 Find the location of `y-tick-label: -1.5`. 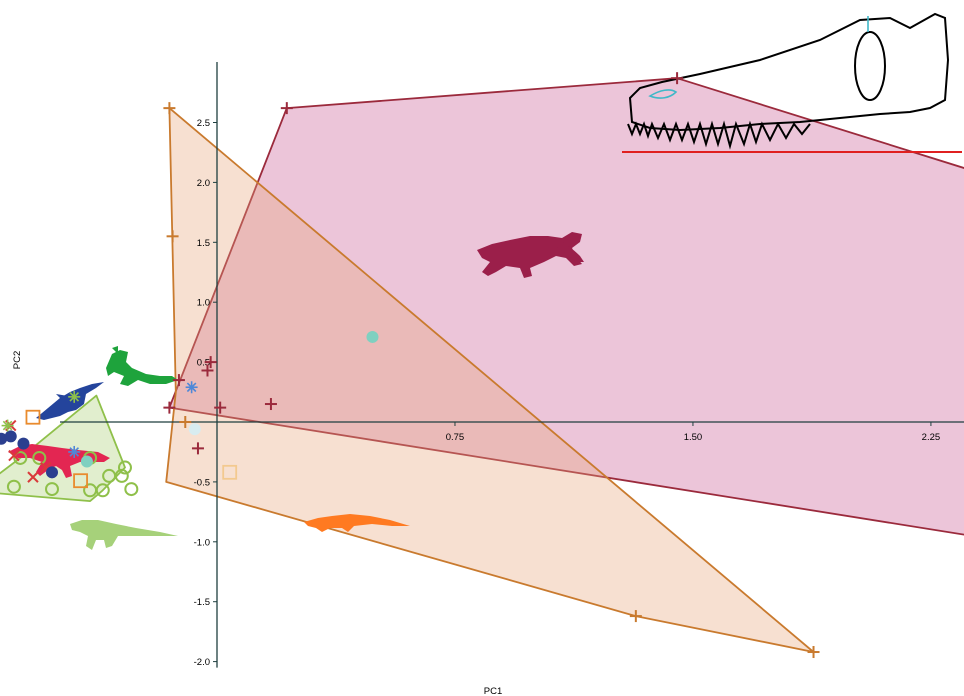

y-tick-label: -1.5 is located at coordinates (202, 602).